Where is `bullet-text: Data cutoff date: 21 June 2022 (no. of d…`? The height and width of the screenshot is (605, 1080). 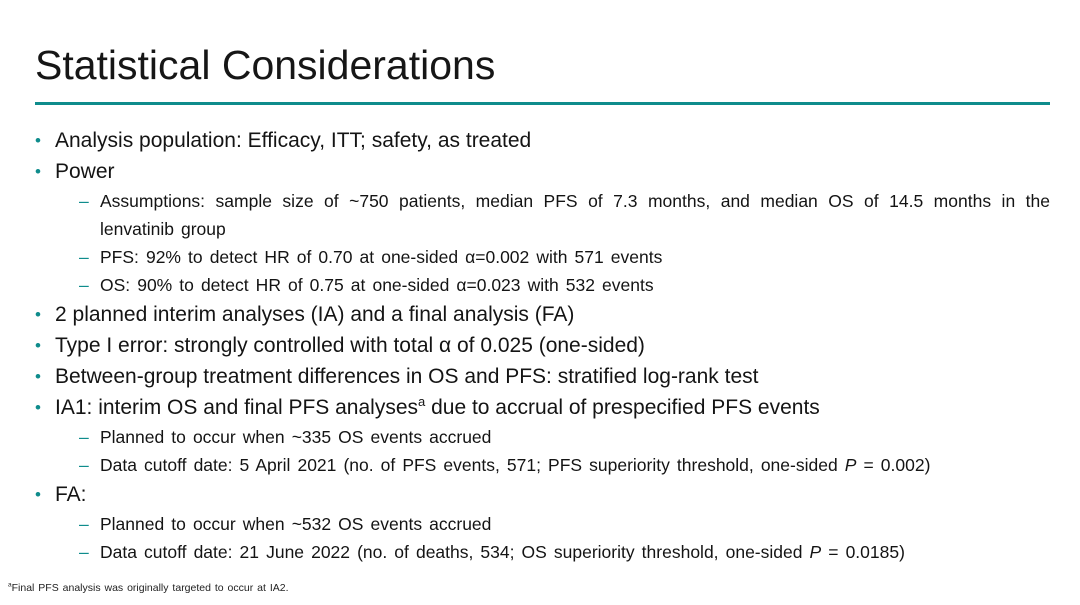 bullet-text: Data cutoff date: 21 June 2022 (no. of d… is located at coordinates (502, 552).